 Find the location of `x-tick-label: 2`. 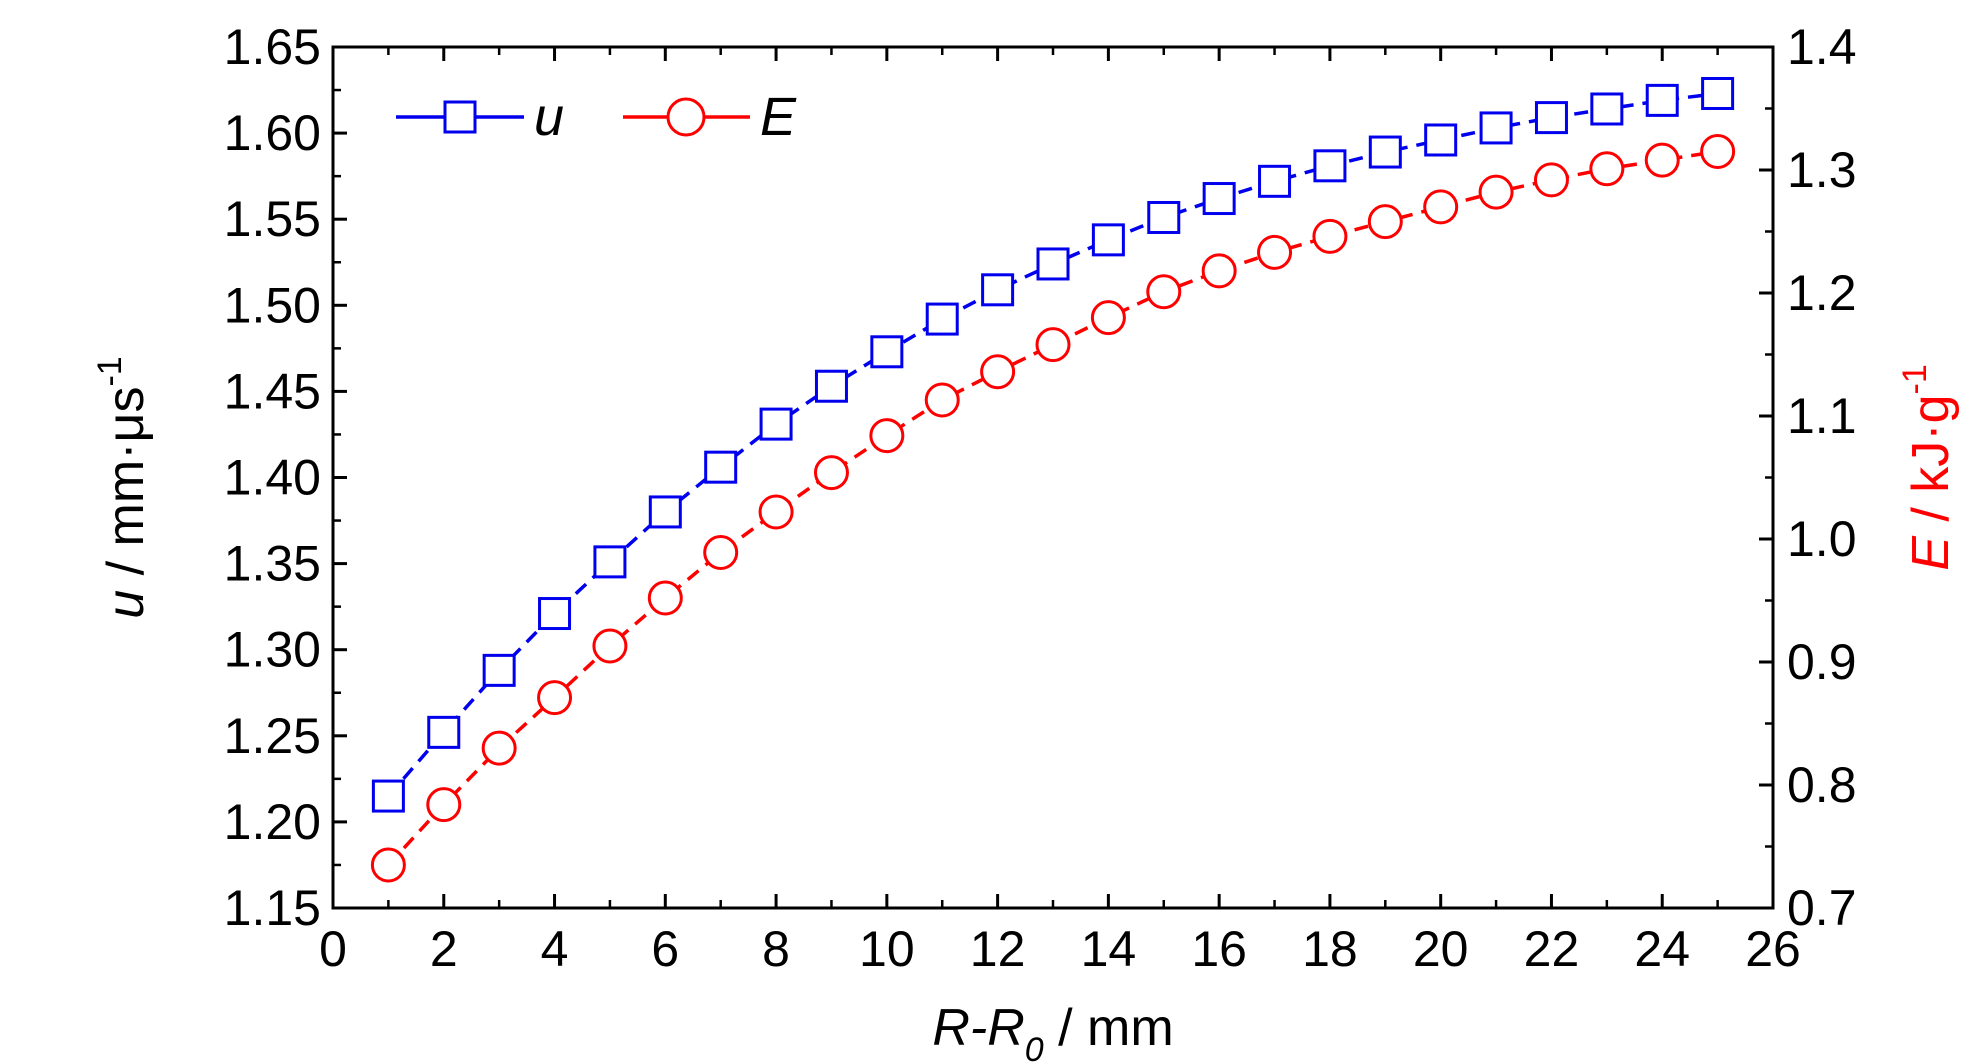

x-tick-label: 2 is located at coordinates (444, 949).